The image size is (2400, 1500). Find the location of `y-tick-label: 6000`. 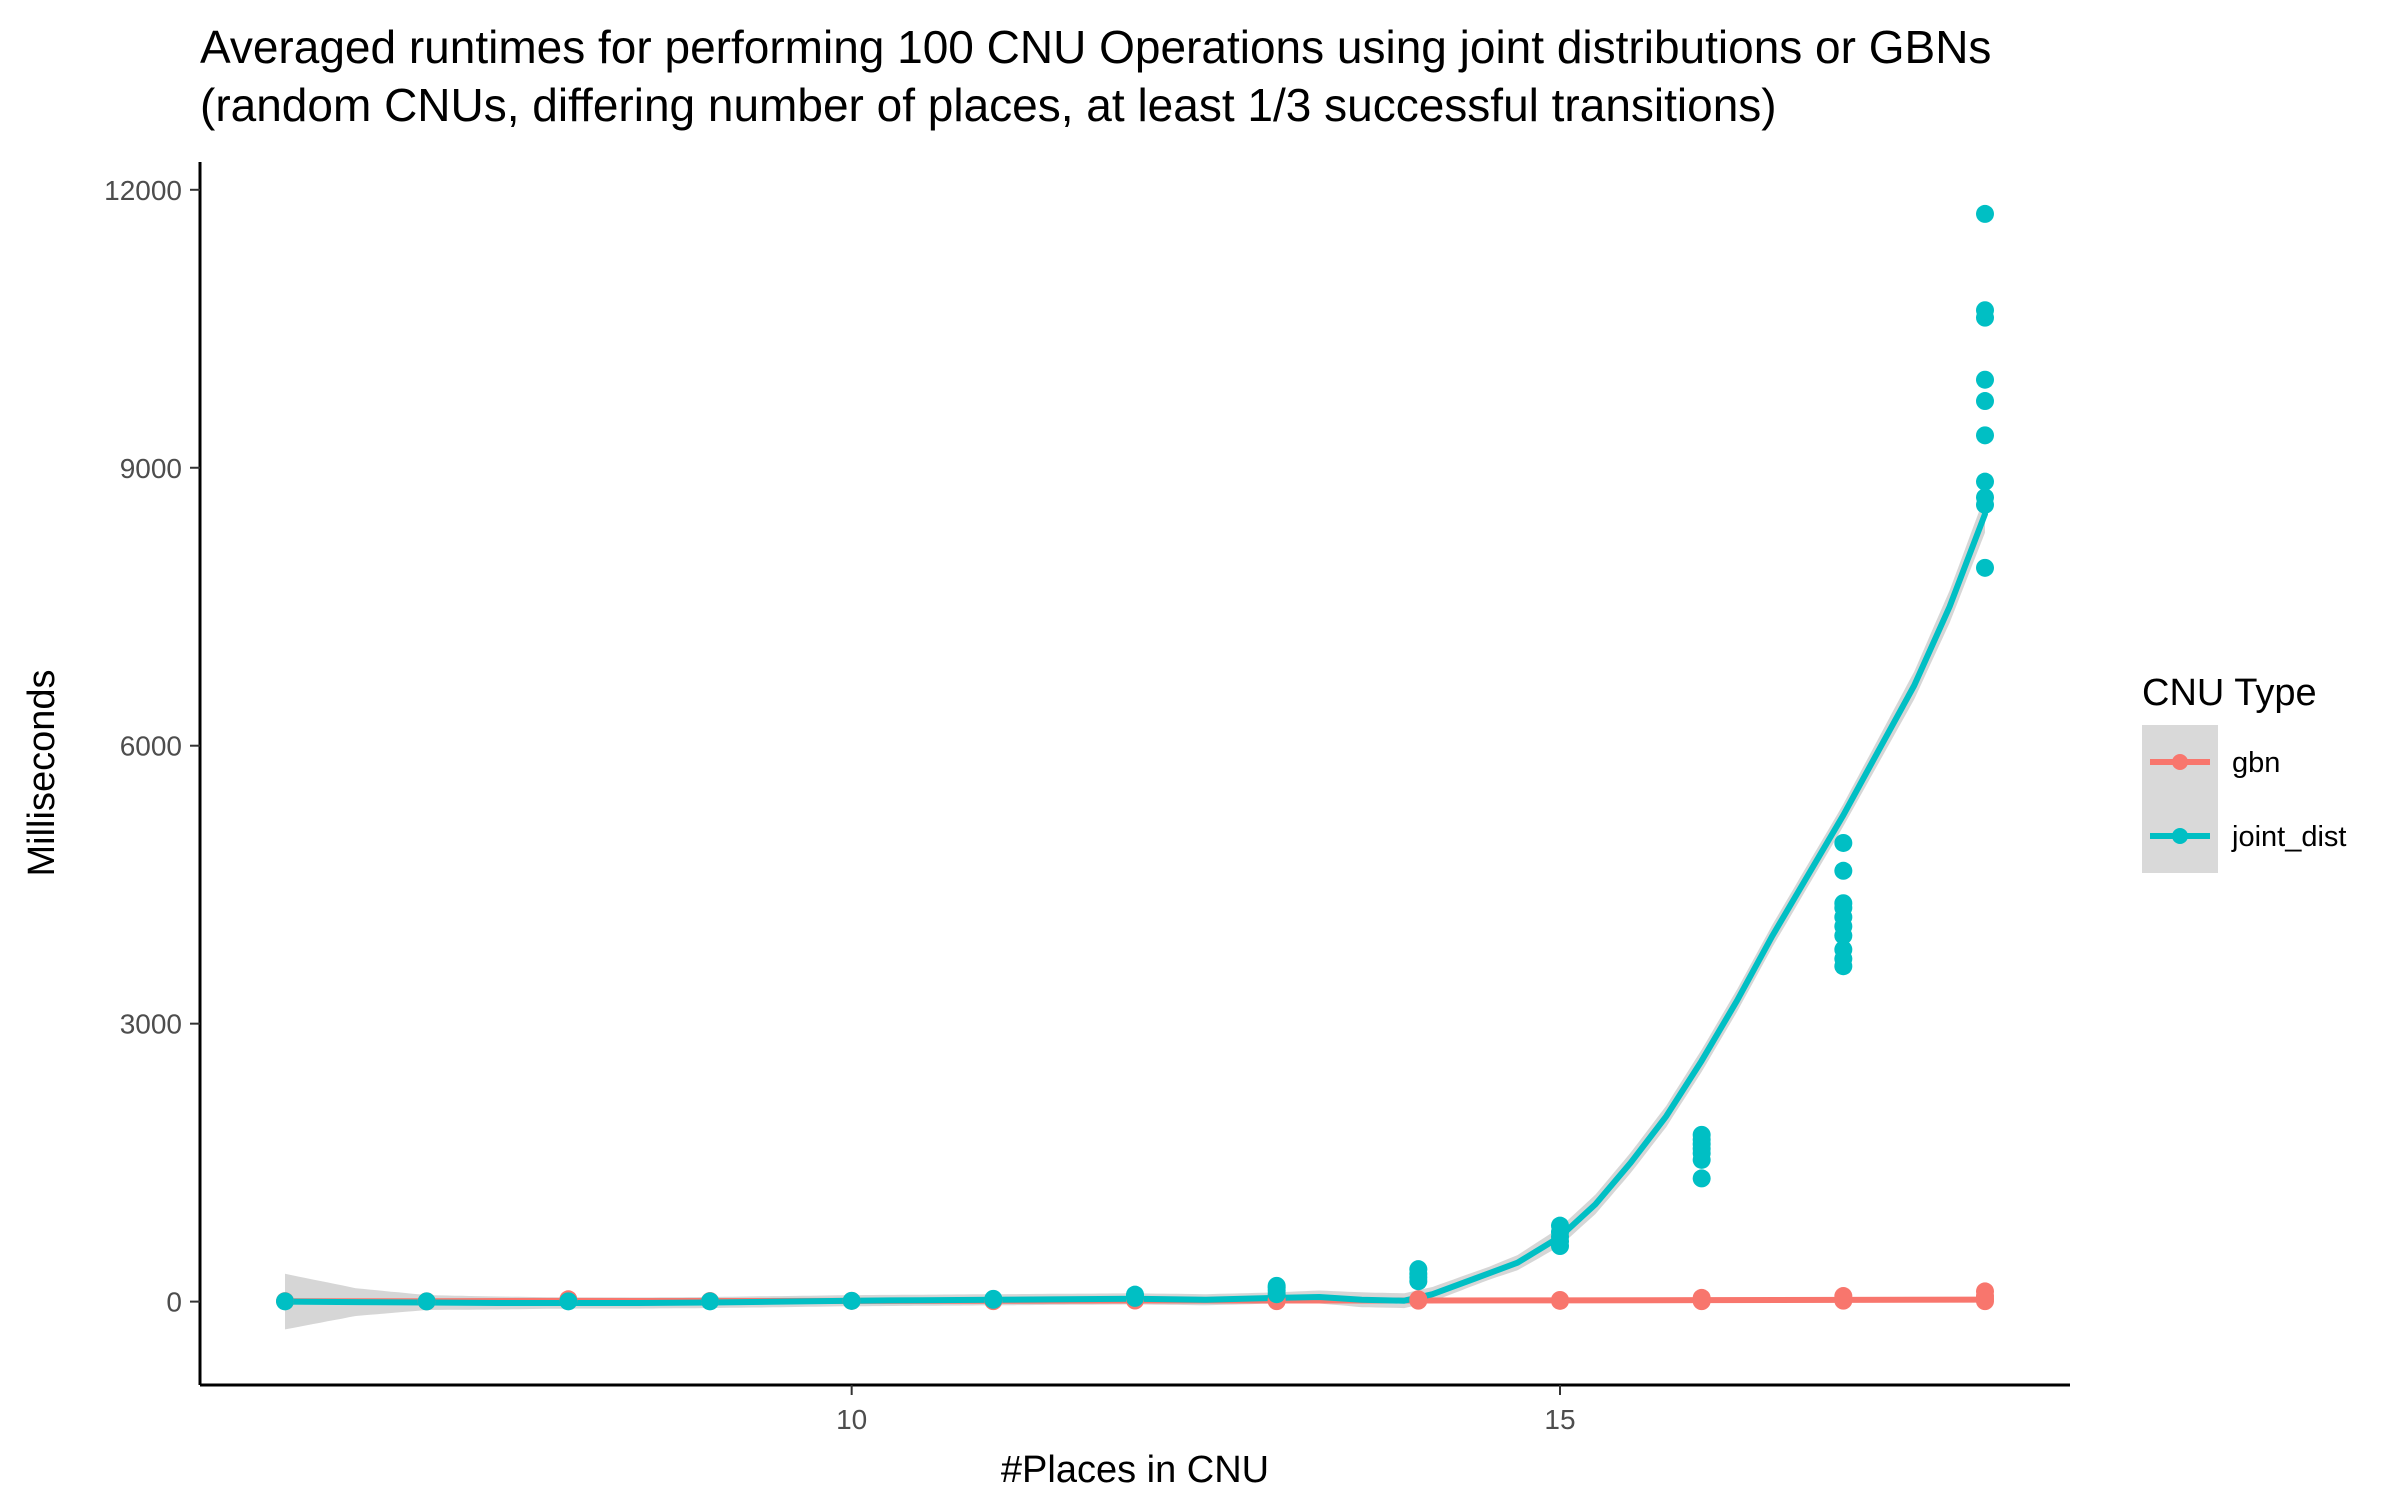

y-tick-label: 6000 is located at coordinates (151, 746).